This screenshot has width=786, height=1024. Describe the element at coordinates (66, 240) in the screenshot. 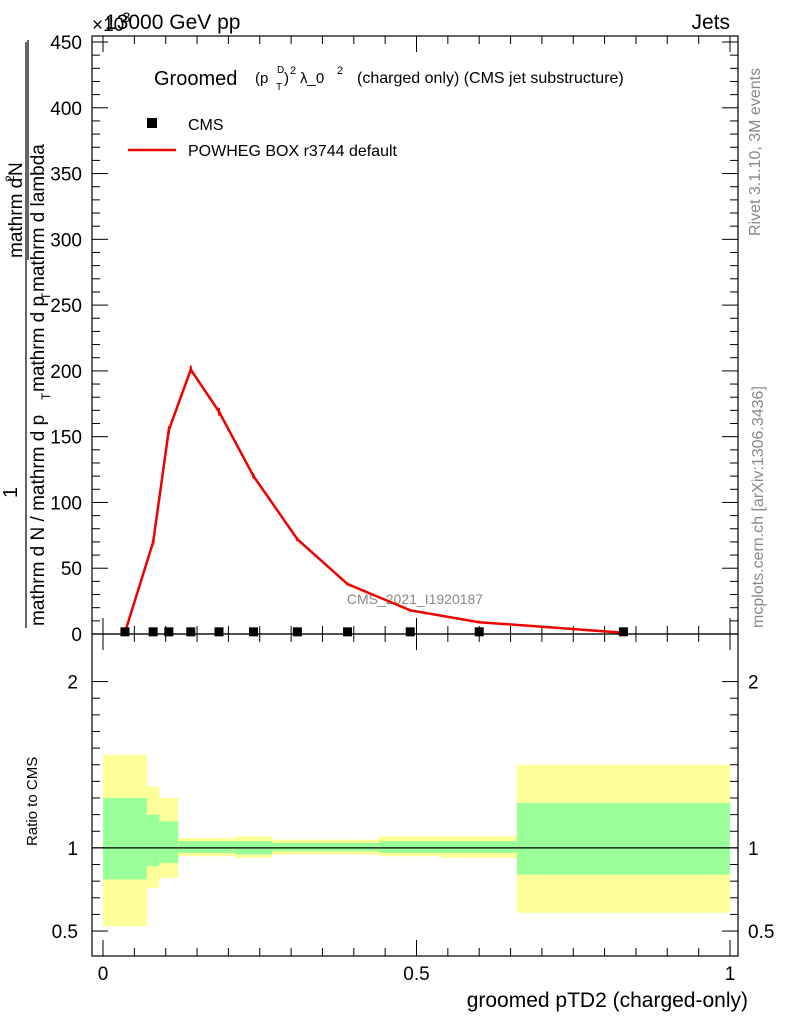

I see `main-y-tick-label: 300` at that location.